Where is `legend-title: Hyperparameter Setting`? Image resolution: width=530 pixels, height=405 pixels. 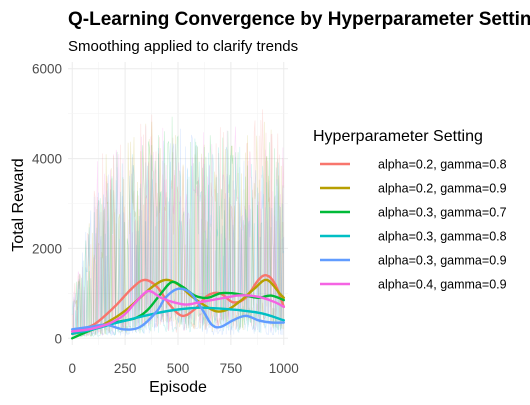 legend-title: Hyperparameter Setting is located at coordinates (398, 136).